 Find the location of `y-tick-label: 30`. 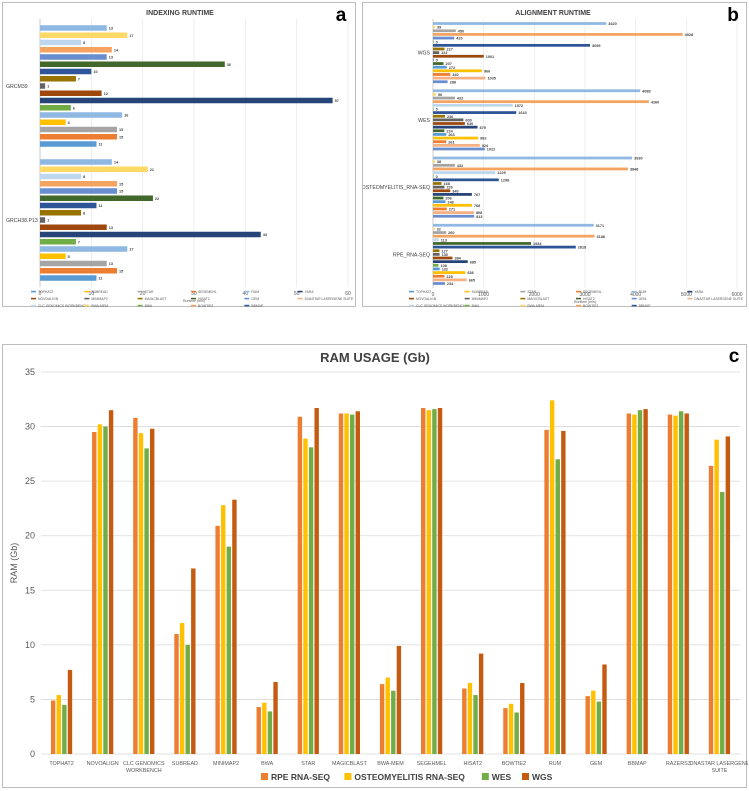

y-tick-label: 30 is located at coordinates (30, 427).